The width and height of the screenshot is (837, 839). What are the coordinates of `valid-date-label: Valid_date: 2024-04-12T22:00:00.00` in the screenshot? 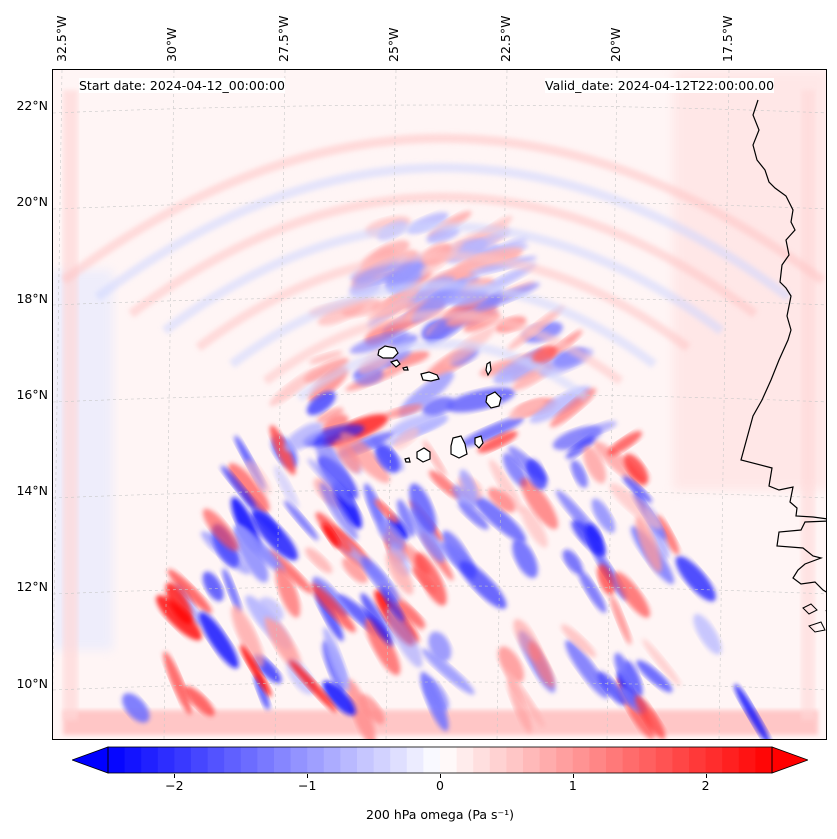 It's located at (660, 85).